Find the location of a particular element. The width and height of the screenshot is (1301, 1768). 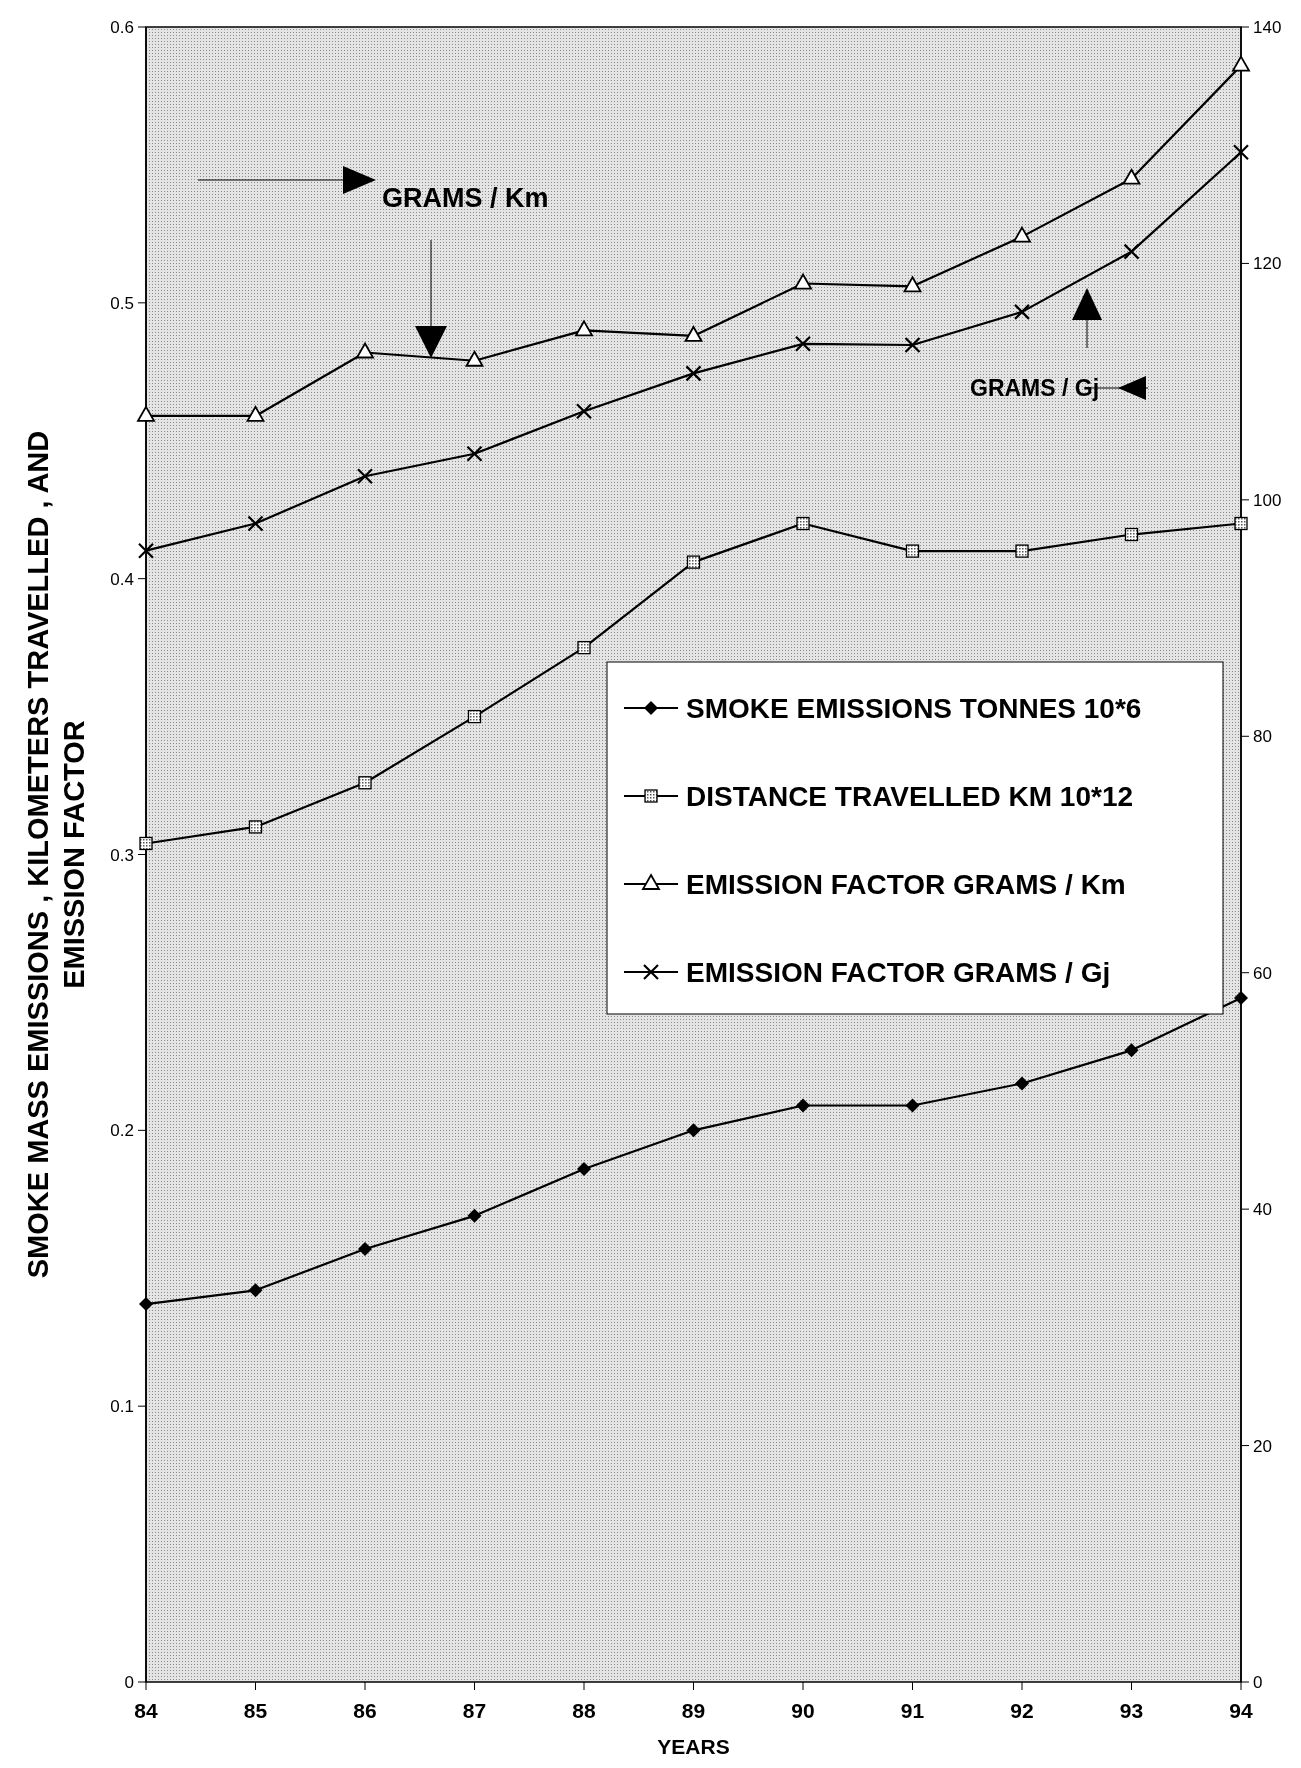

y2-tick-label: 80 is located at coordinates (1262, 737).